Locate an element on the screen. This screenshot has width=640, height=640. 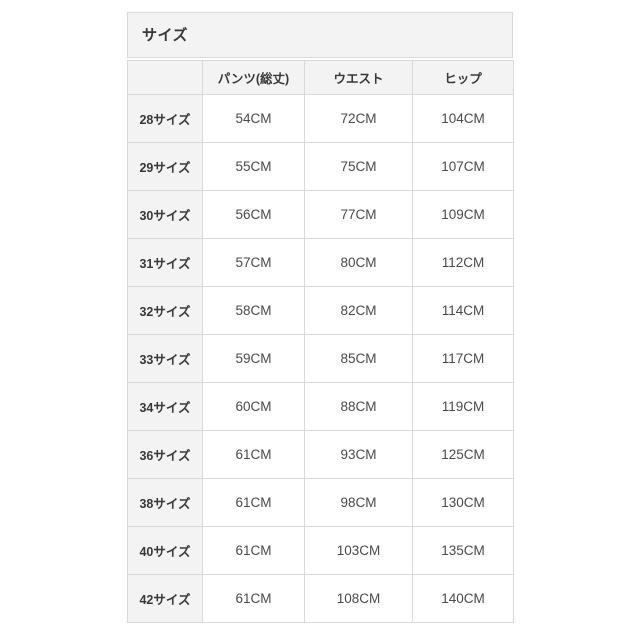
waist-cell: 98CM is located at coordinates (358, 502).